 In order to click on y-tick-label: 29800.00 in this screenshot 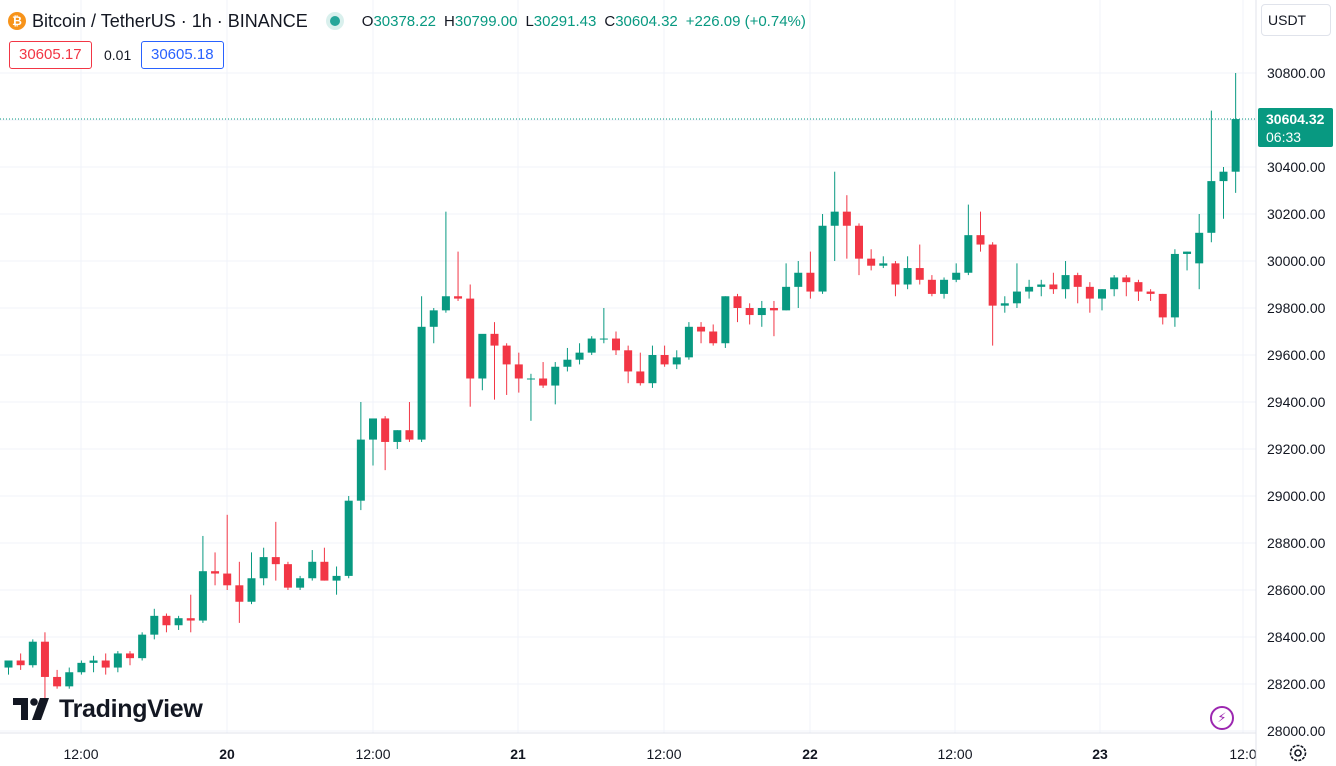, I will do `click(1296, 308)`.